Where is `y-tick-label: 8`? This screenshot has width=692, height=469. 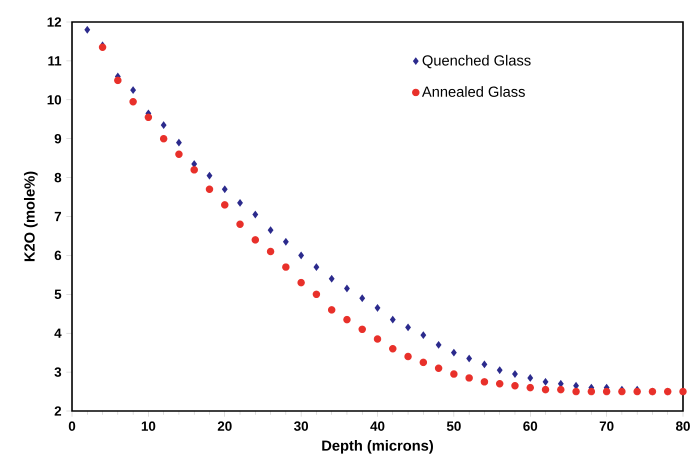
y-tick-label: 8 is located at coordinates (58, 177).